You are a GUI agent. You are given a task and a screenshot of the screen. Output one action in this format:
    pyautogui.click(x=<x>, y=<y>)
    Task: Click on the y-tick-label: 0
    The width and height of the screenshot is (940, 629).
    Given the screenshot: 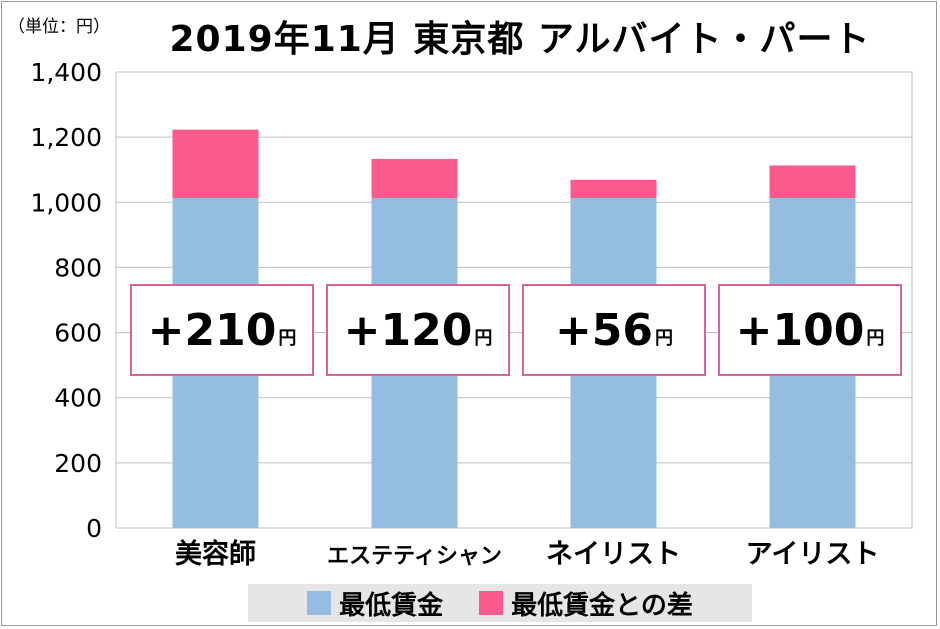 What is the action you would take?
    pyautogui.click(x=94, y=528)
    